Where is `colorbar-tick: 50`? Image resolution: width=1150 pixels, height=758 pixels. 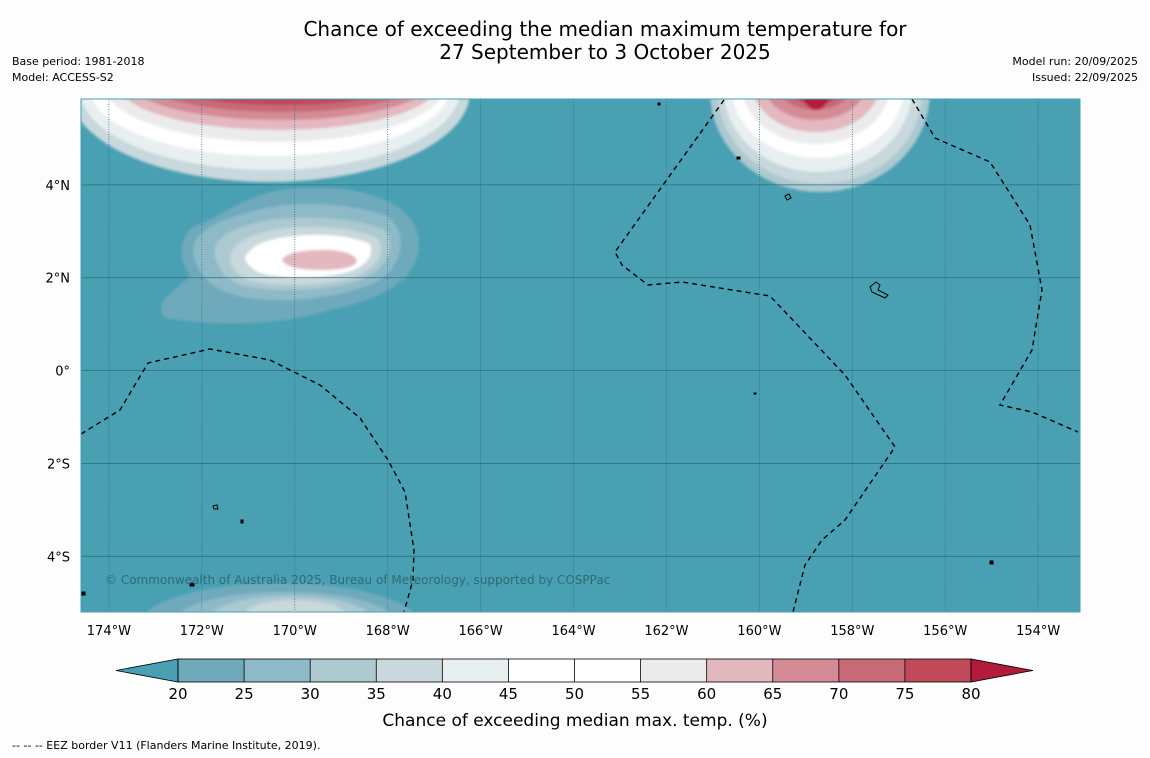 colorbar-tick: 50 is located at coordinates (574, 694).